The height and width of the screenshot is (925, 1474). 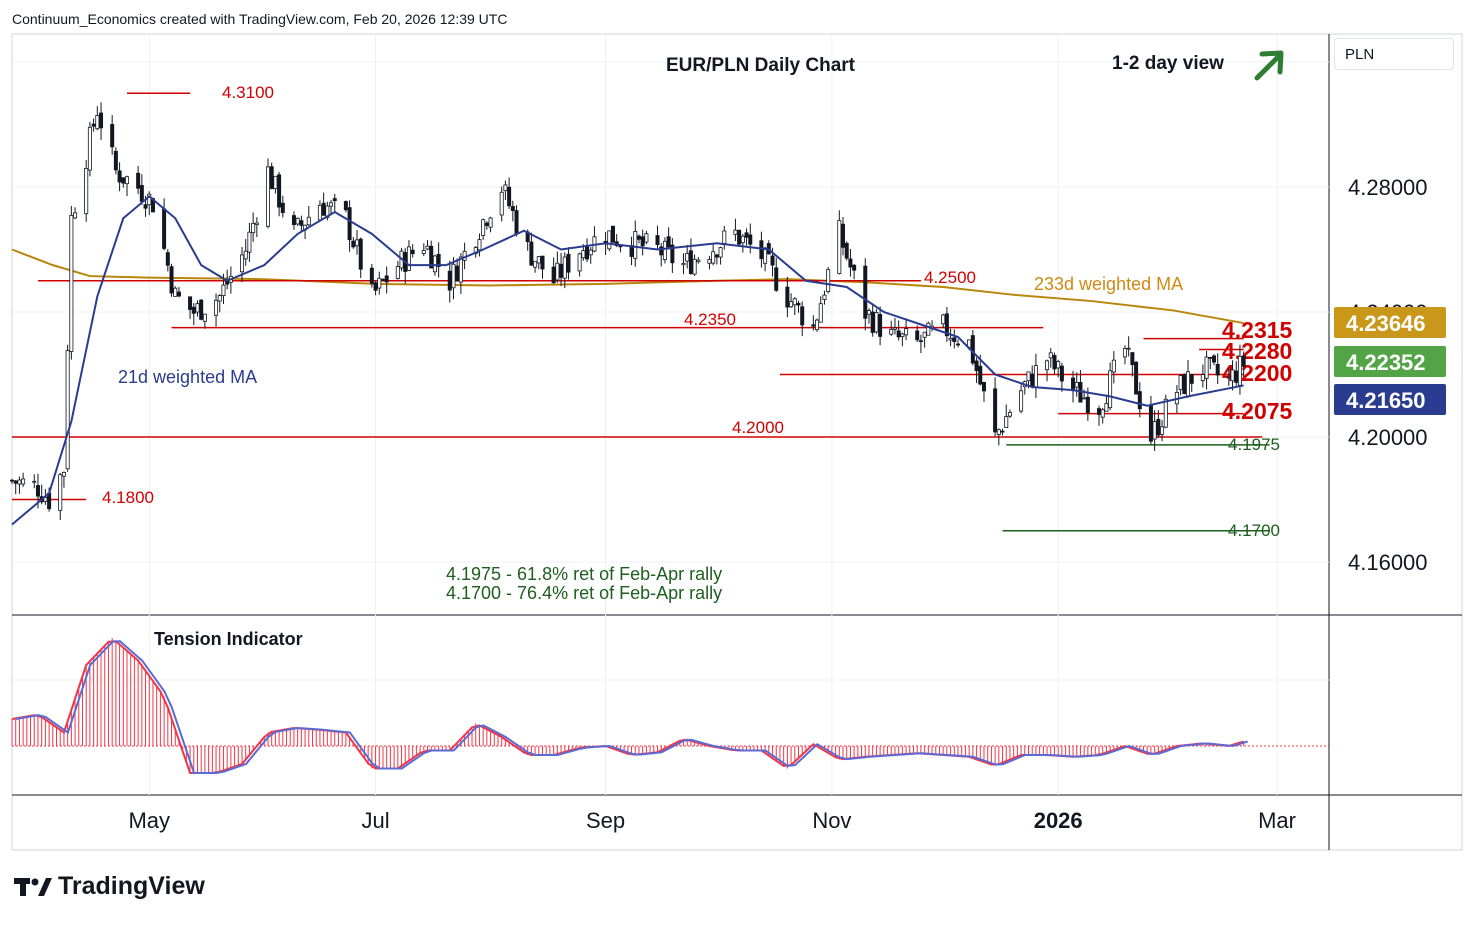 I want to click on ma233-path, so click(x=627, y=286).